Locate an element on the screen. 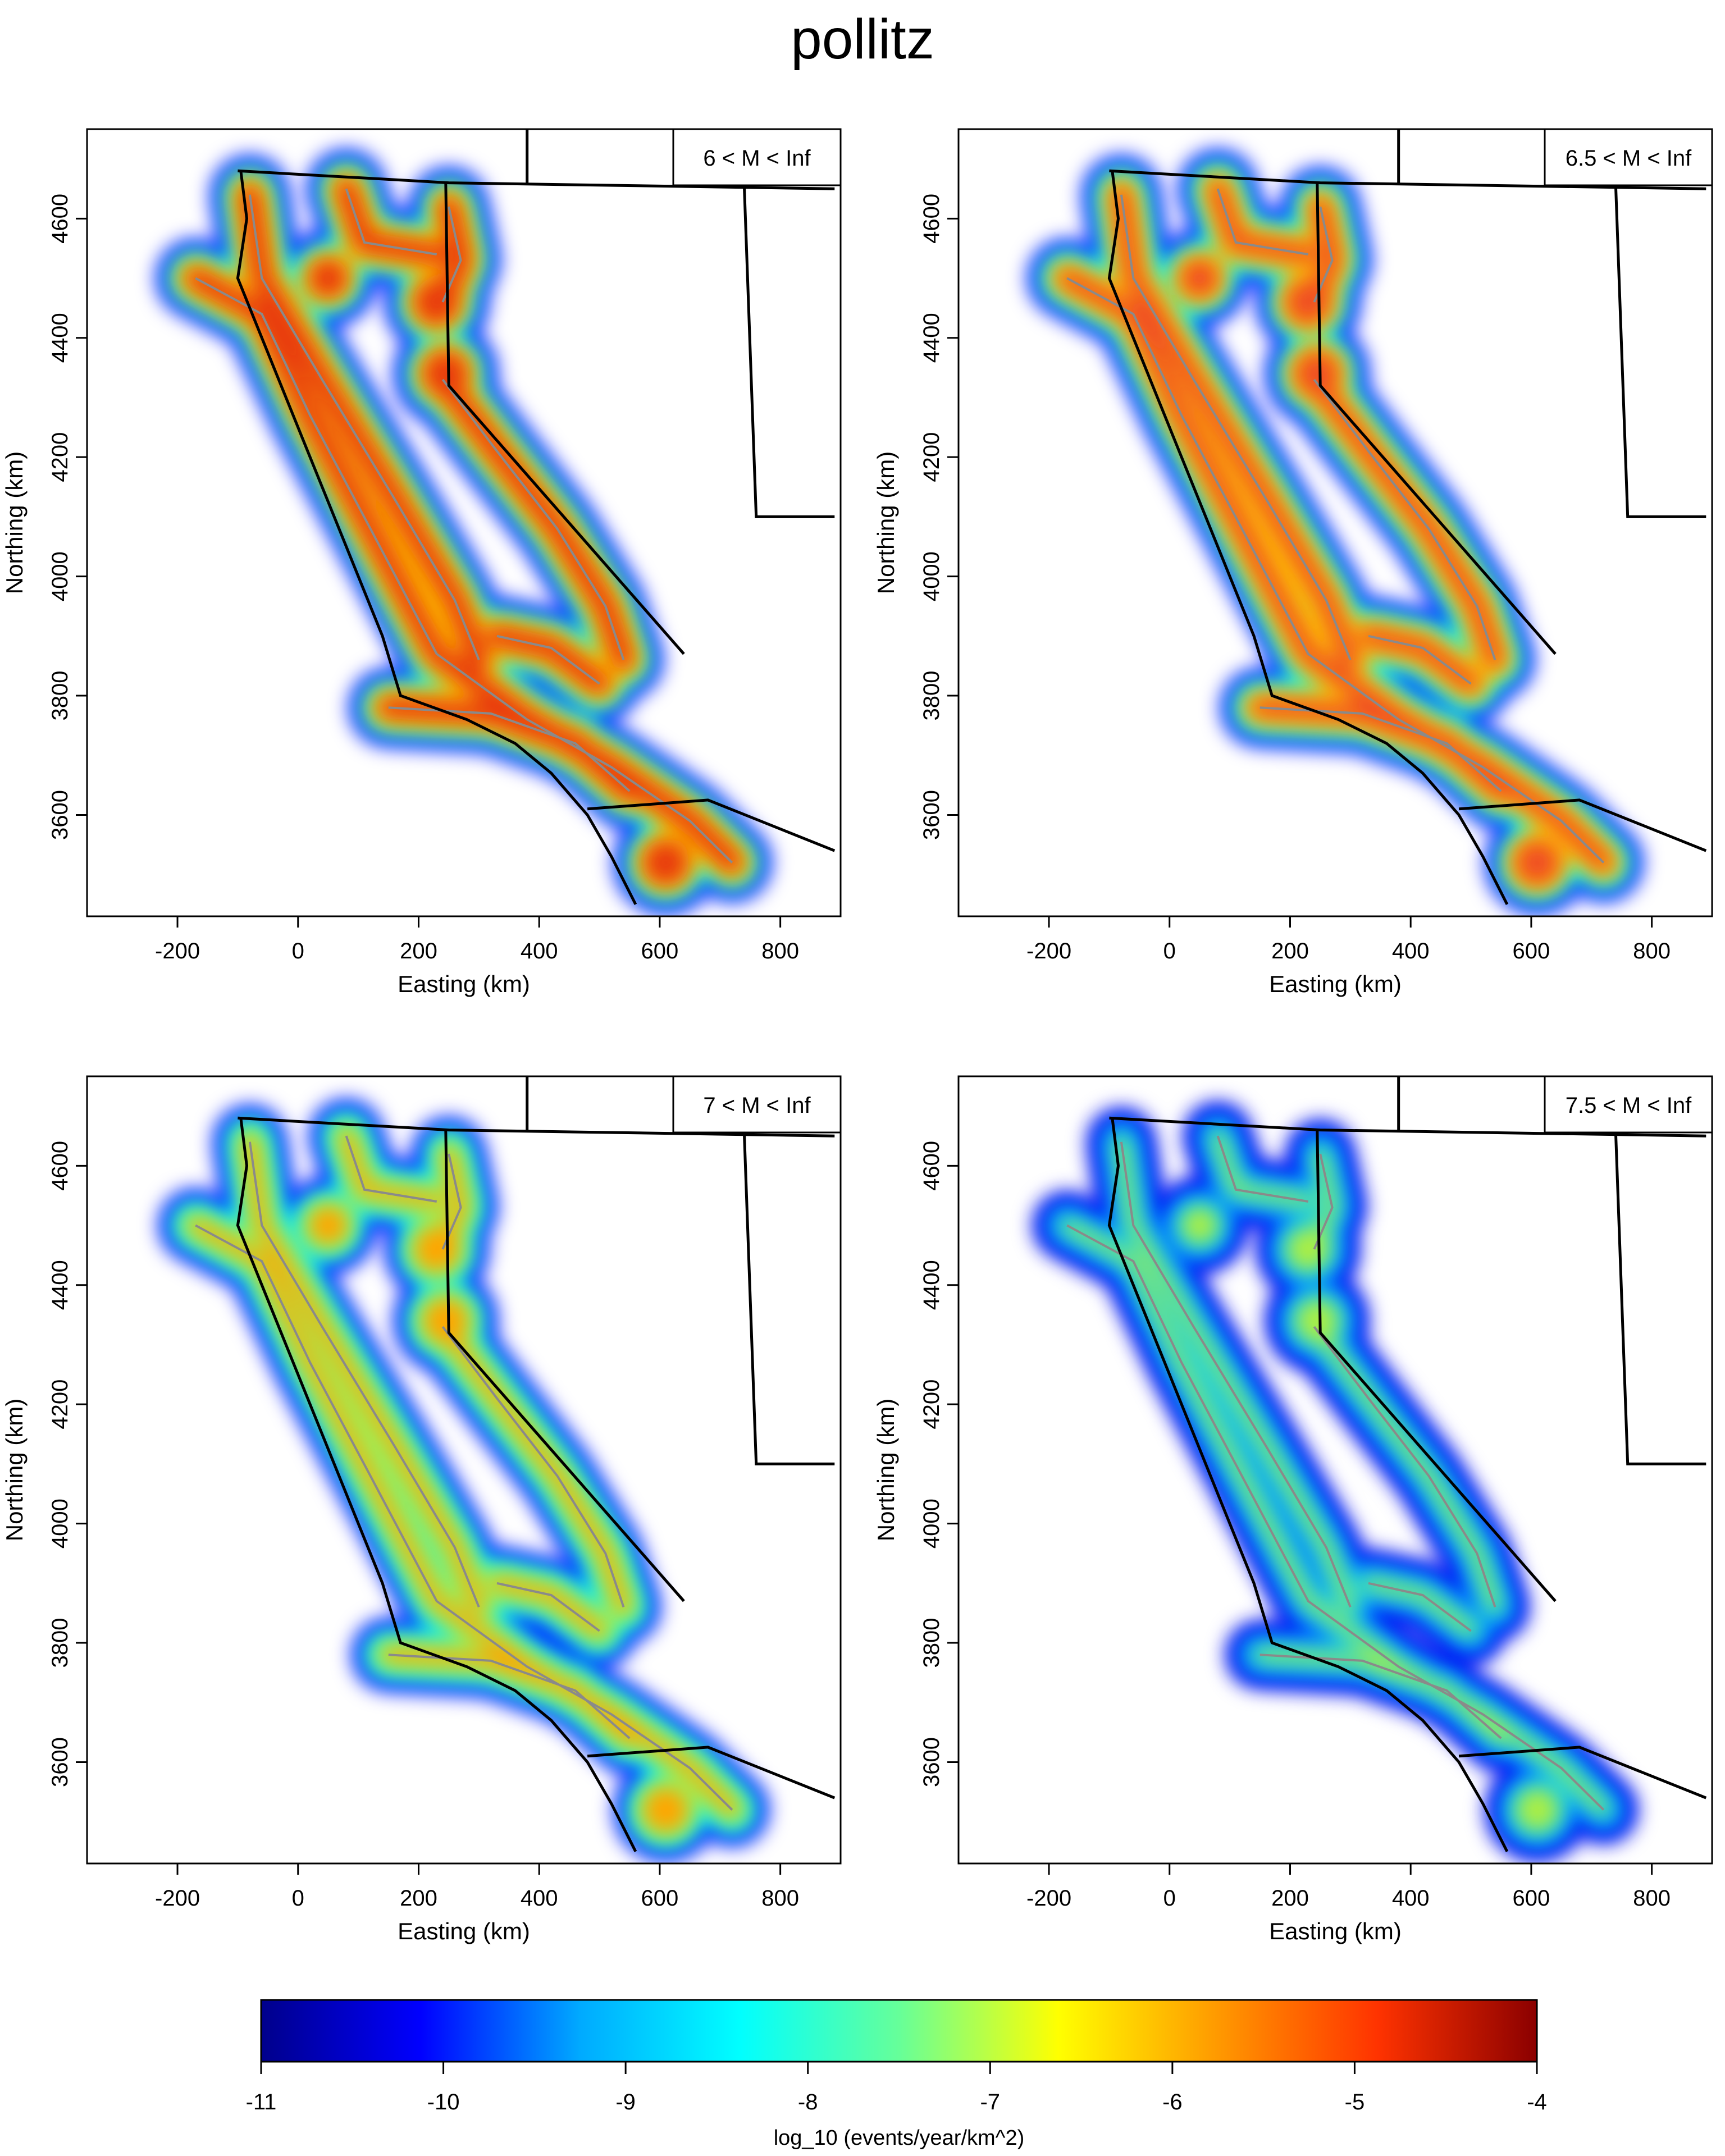 The height and width of the screenshot is (2156, 1725). colorbar-tick-label: -11 is located at coordinates (261, 2102).